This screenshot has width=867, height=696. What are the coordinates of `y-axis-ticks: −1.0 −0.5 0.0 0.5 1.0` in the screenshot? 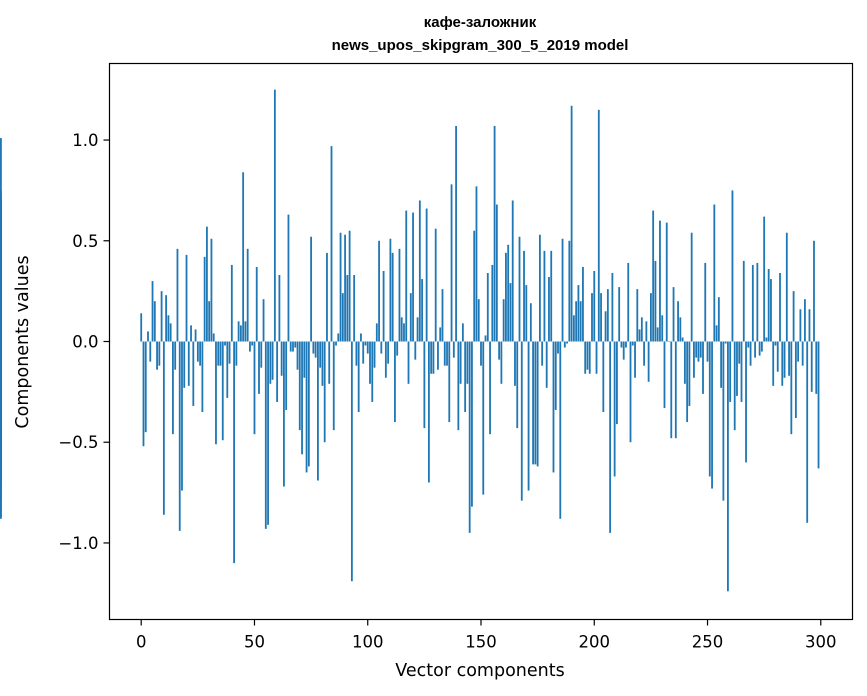 It's located at (84, 342).